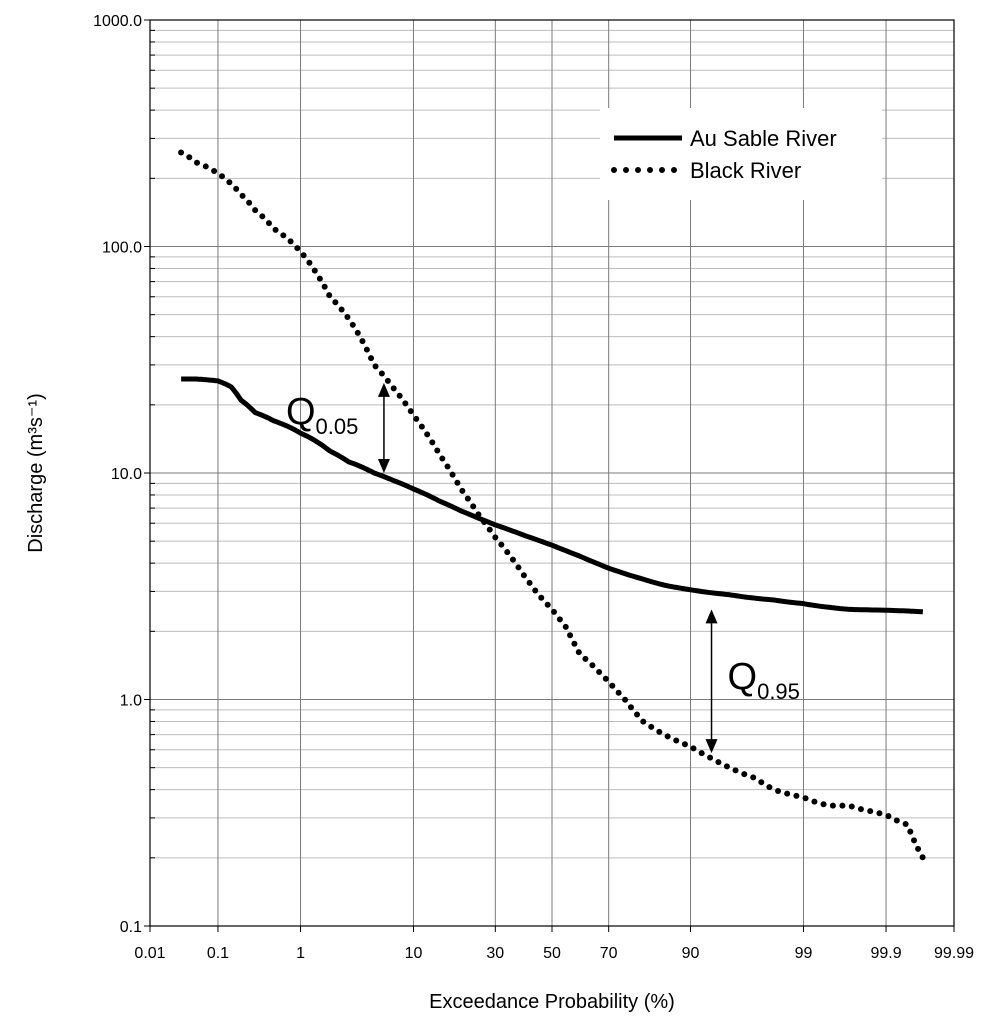 The height and width of the screenshot is (1018, 984). Describe the element at coordinates (117, 21) in the screenshot. I see `y-tick-label: 1000.0` at that location.